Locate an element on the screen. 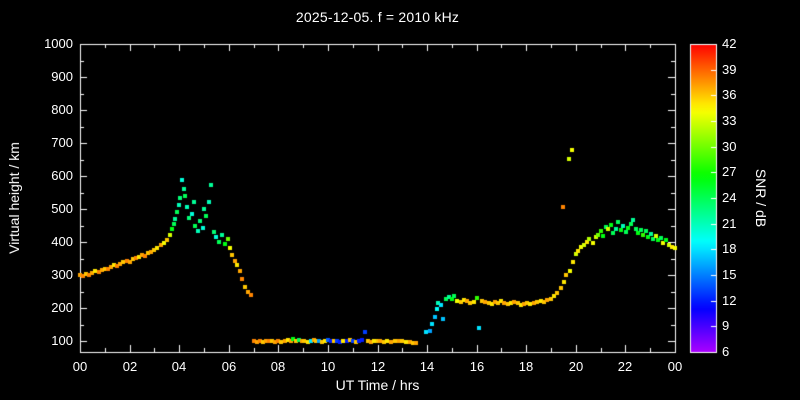 The width and height of the screenshot is (800, 400). y-tick-label: 900 is located at coordinates (62, 76).